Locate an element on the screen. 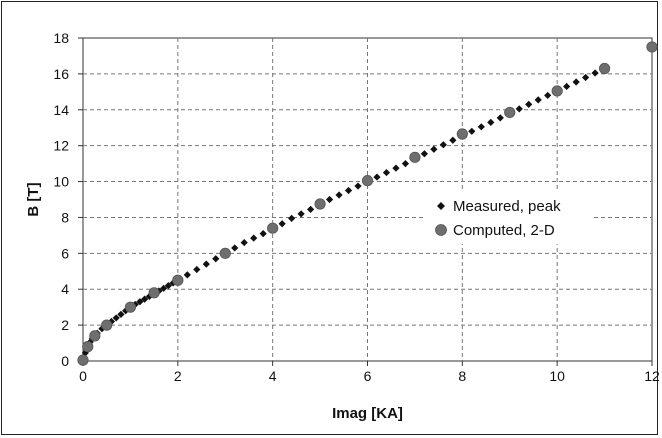  y-tick-label: 4 is located at coordinates (65, 289).